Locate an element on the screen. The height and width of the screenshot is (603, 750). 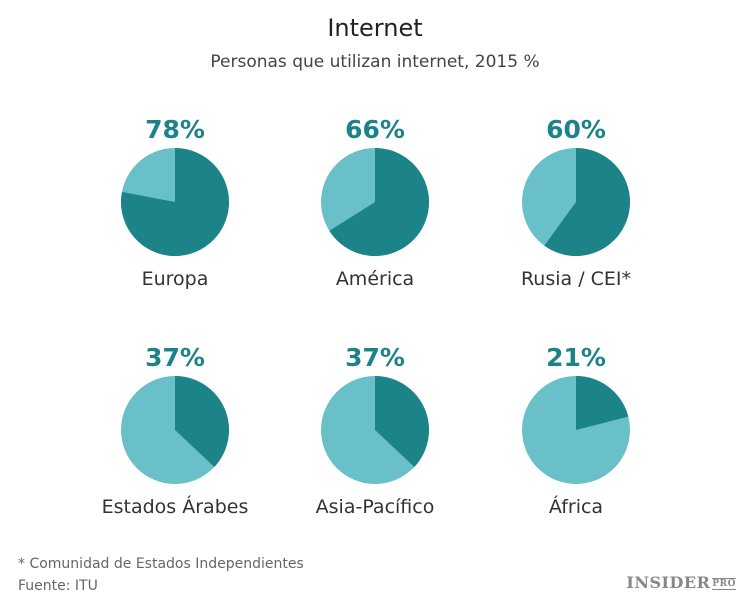
region-label: Estados Árabes is located at coordinates (175, 506).